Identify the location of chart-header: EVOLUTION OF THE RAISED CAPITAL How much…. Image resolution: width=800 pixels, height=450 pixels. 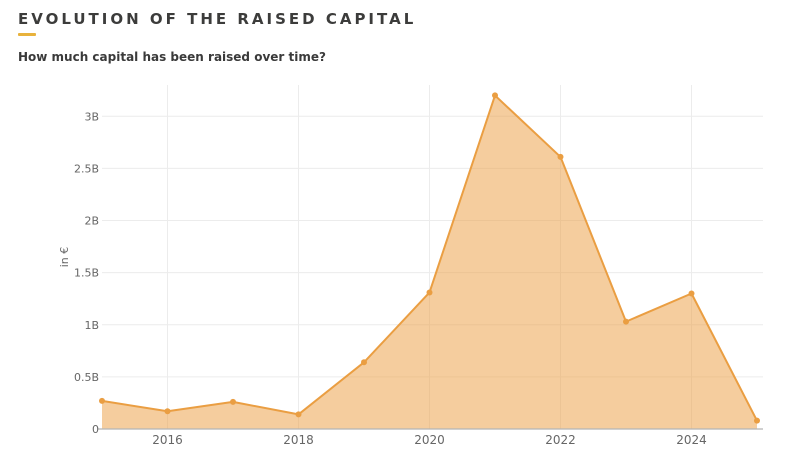
(217, 37).